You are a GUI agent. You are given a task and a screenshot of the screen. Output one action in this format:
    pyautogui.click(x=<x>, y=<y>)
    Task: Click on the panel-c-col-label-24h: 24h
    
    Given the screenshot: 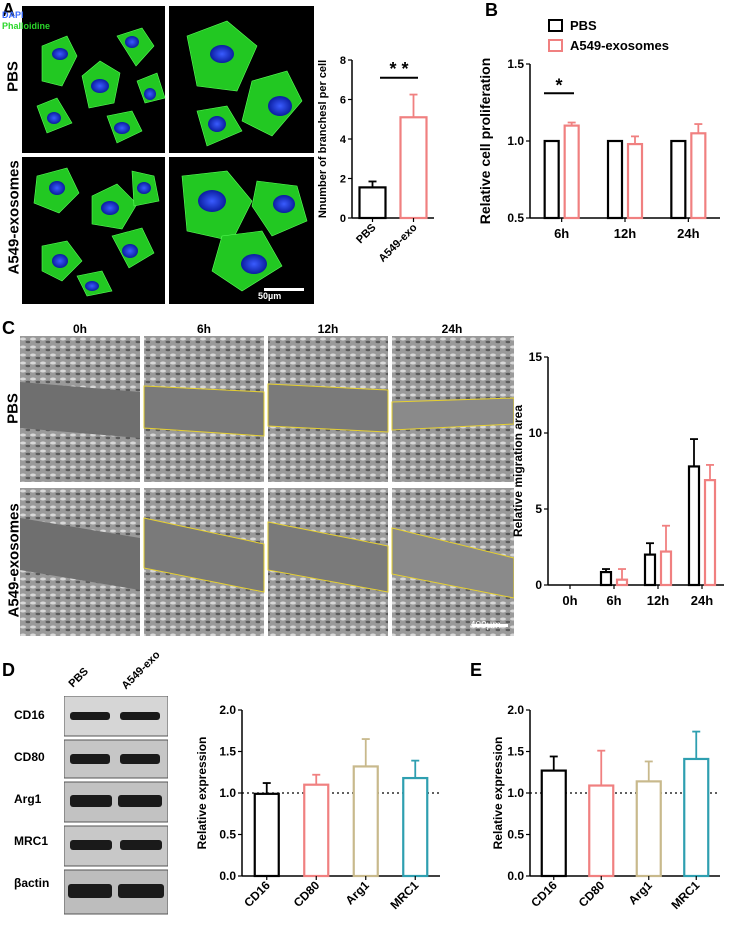 What is the action you would take?
    pyautogui.click(x=452, y=329)
    